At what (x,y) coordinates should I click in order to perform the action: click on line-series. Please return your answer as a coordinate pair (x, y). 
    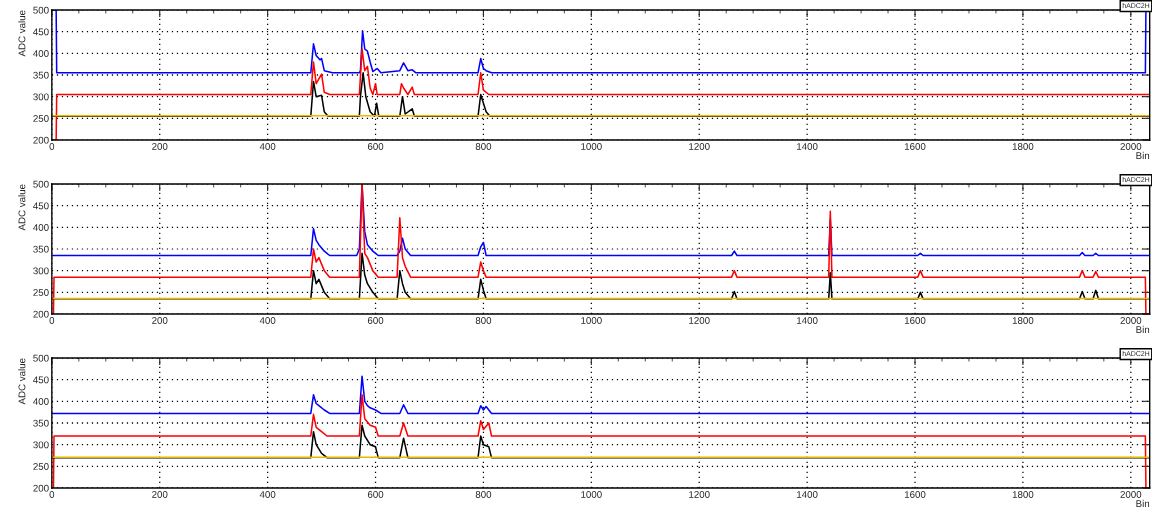
    Looking at the image, I should click on (600, 395).